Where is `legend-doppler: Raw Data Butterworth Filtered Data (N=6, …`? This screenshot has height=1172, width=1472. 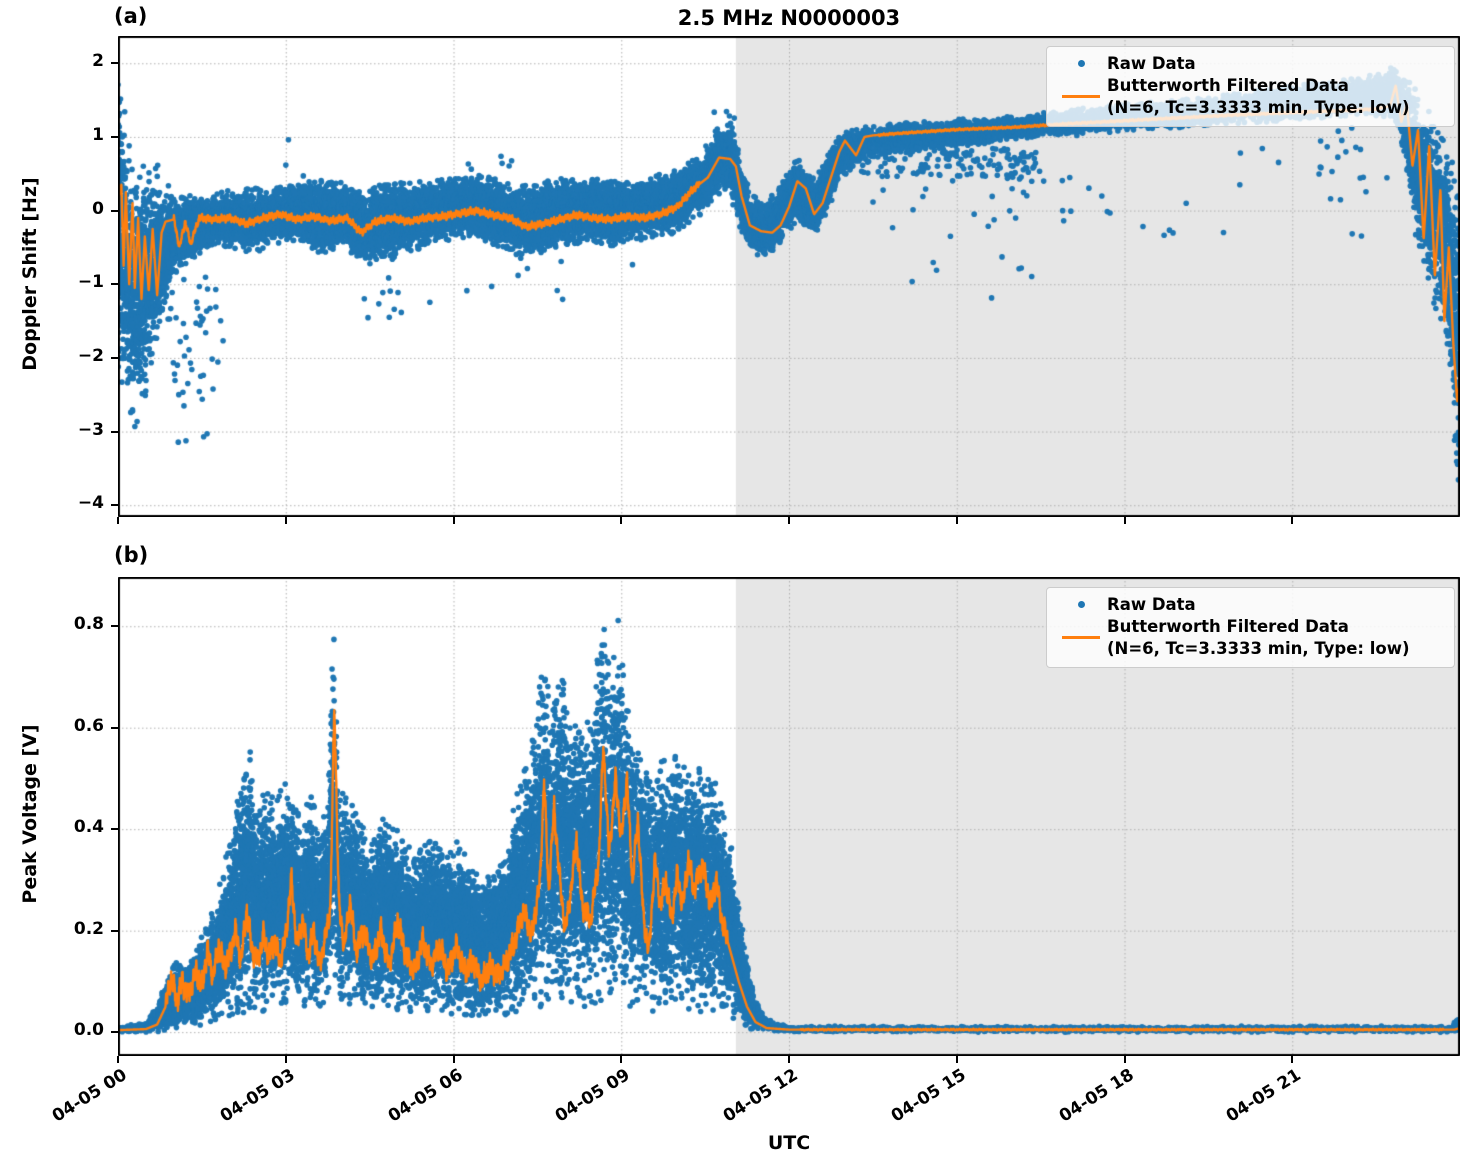 legend-doppler: Raw Data Butterworth Filtered Data (N=6, … is located at coordinates (1250, 87).